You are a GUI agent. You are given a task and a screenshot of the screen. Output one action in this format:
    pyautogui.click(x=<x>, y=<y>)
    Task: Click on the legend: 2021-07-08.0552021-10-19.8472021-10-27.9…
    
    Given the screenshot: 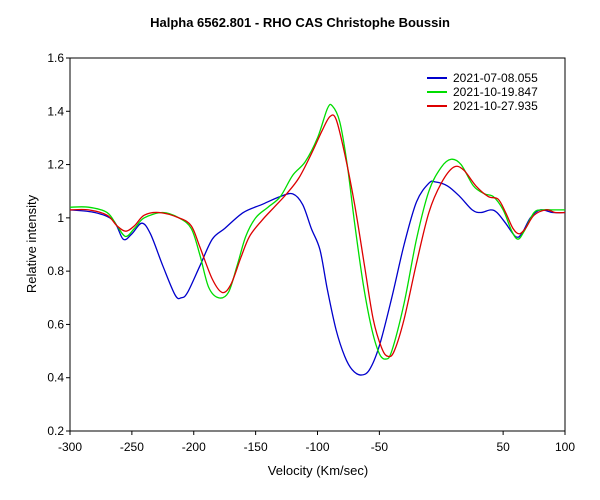 What is the action you would take?
    pyautogui.click(x=482, y=92)
    